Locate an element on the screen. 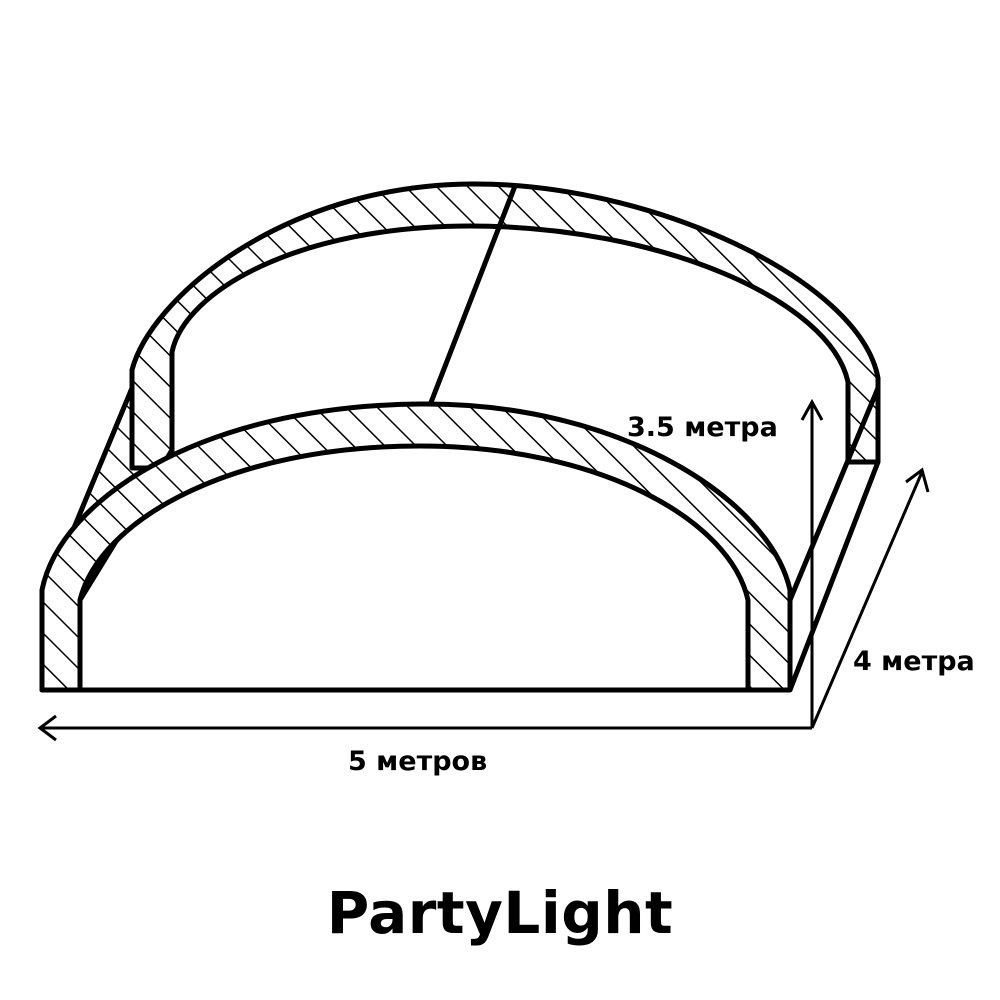 Image resolution: width=1000 pixels, height=1000 pixels. depth-label: 4 метра is located at coordinates (914, 661).